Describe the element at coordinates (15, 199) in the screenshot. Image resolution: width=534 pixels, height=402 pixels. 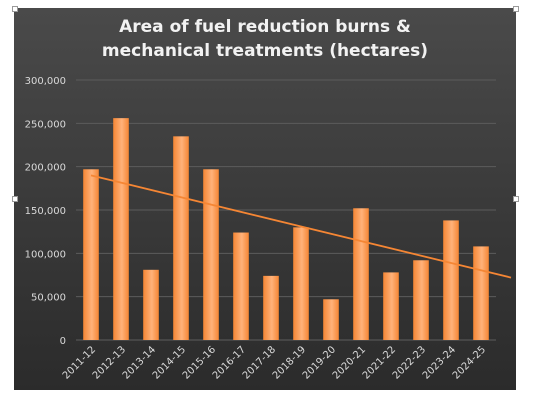
I see `resize-handle-middle-left` at that location.